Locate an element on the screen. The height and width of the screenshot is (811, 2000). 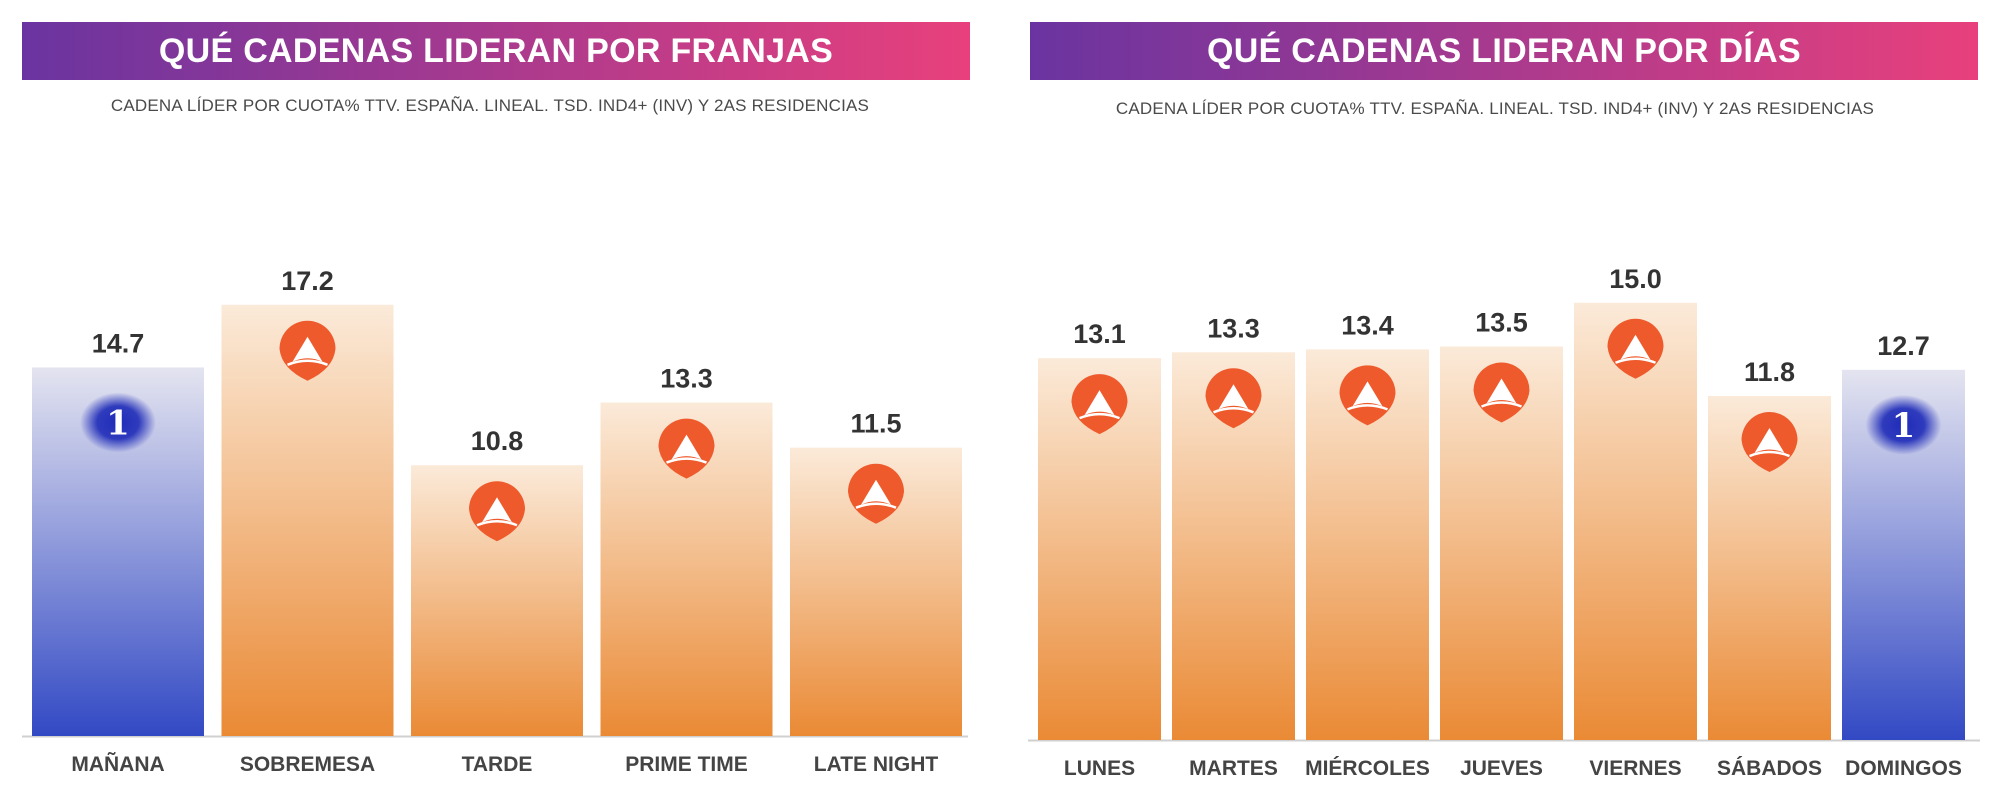
x-tick-label: MARTES is located at coordinates (1233, 768).